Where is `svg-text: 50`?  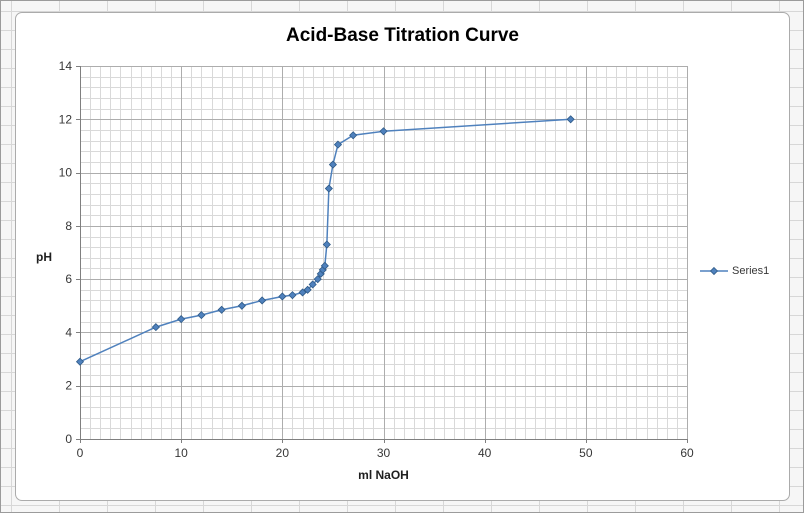
svg-text: 50 is located at coordinates (586, 453).